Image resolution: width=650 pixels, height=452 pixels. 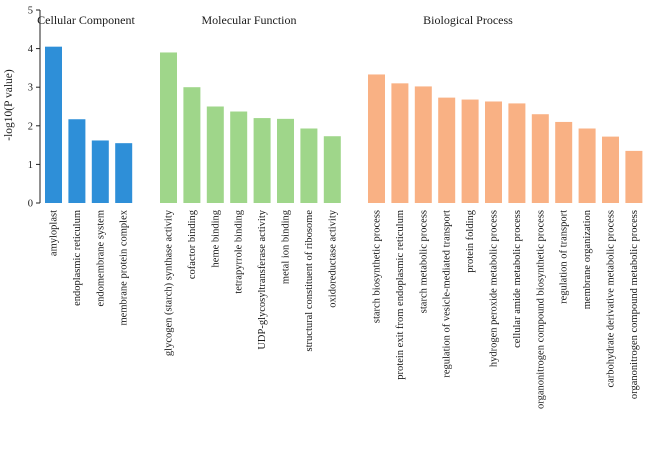 I want to click on bar-tetrapyrrole-binding, so click(x=239, y=157).